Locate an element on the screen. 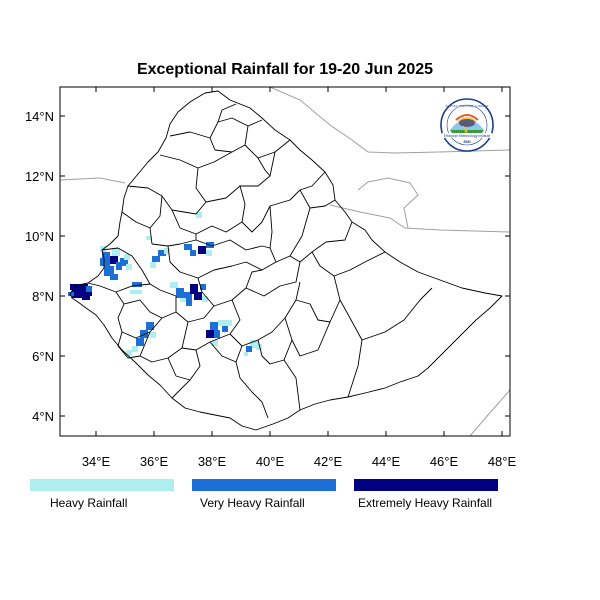  legend-label-very-heavy: Very Heavy Rainfall is located at coordinates (252, 503).